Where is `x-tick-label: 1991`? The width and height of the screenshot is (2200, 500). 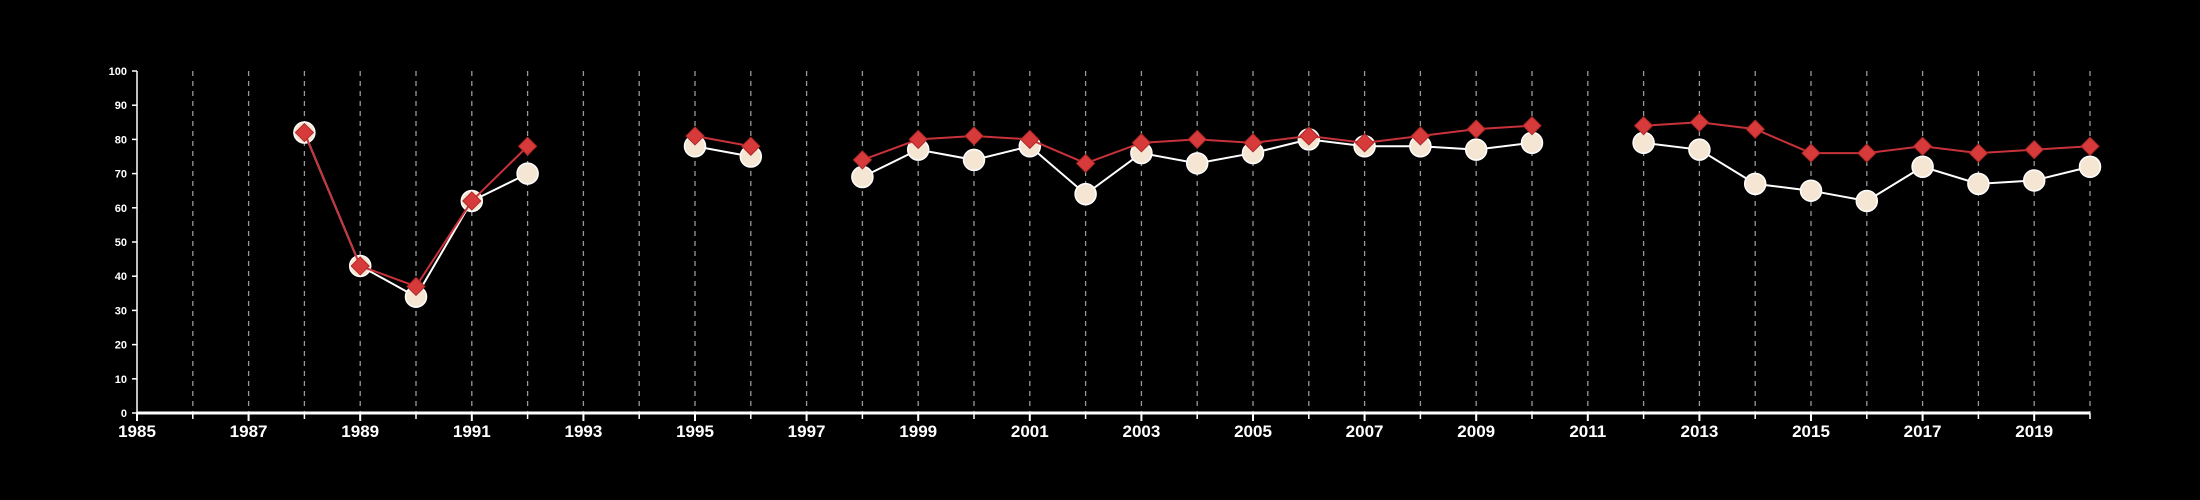 x-tick-label: 1991 is located at coordinates (472, 431).